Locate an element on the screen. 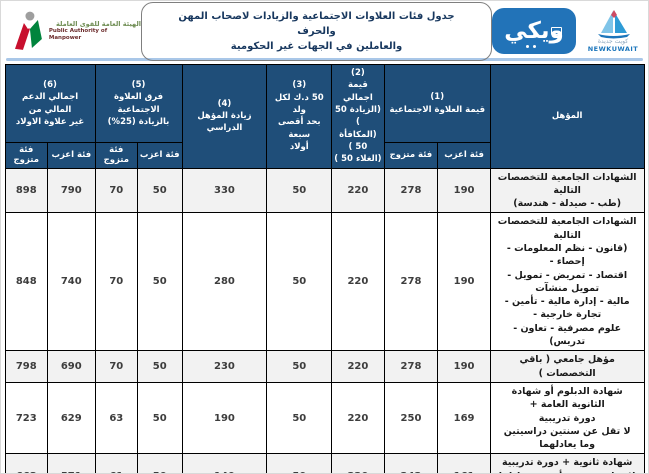  wiki-logo-text: ويكي is located at coordinates (534, 30).